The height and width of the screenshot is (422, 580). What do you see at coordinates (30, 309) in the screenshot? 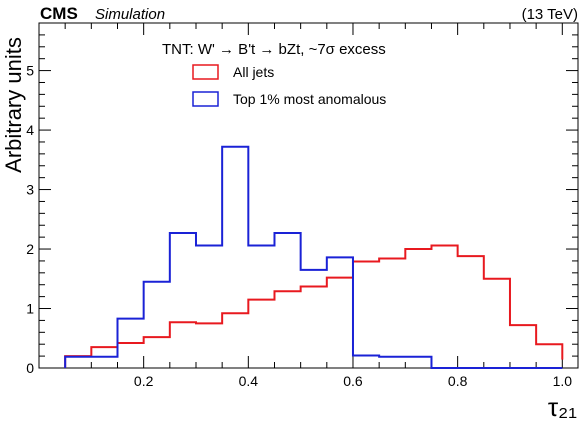
I see `y-tick-label: 1` at bounding box center [30, 309].